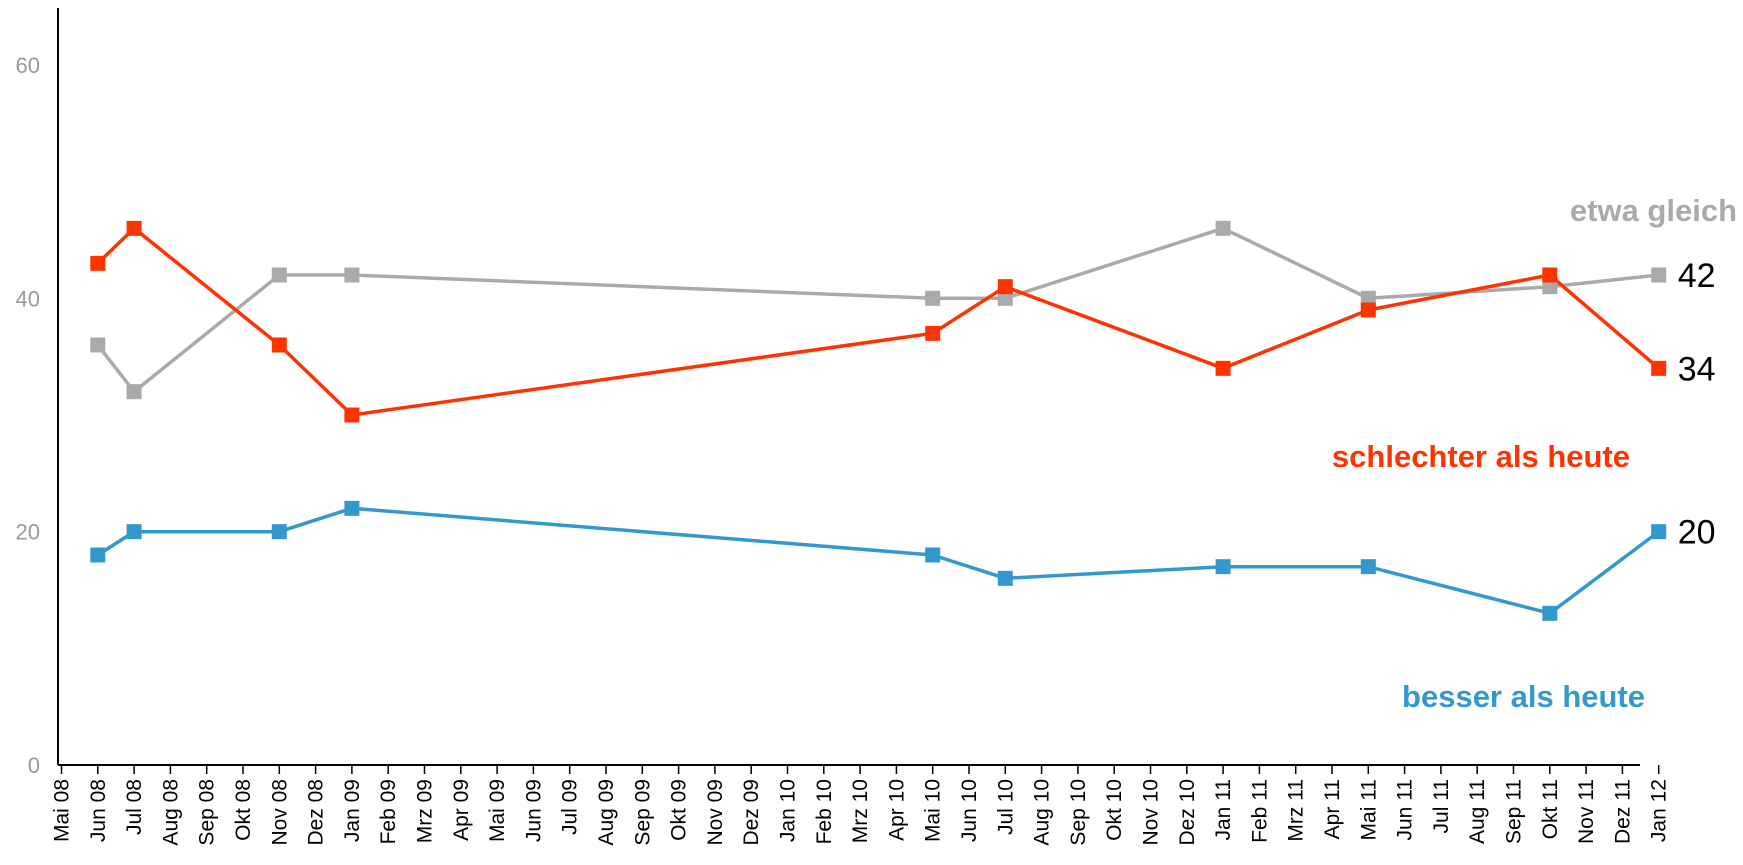 This screenshot has height=865, width=1743. Describe the element at coordinates (1441, 806) in the screenshot. I see `x-tick-label: Jul 11` at that location.